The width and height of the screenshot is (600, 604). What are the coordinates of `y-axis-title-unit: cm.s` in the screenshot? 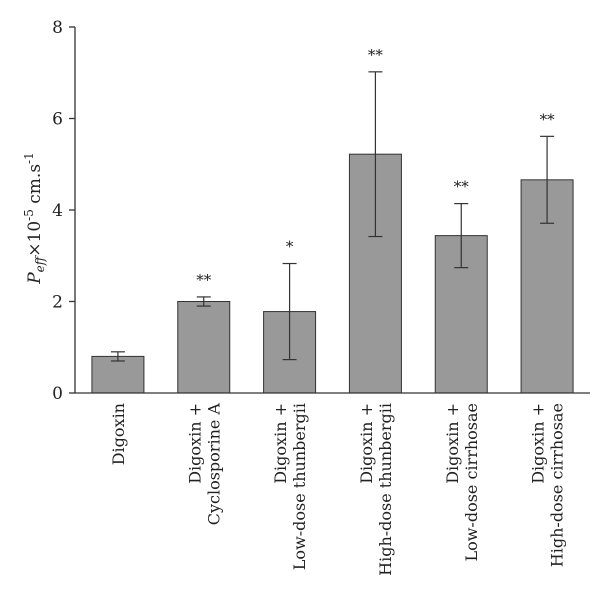 It's located at (35, 186).